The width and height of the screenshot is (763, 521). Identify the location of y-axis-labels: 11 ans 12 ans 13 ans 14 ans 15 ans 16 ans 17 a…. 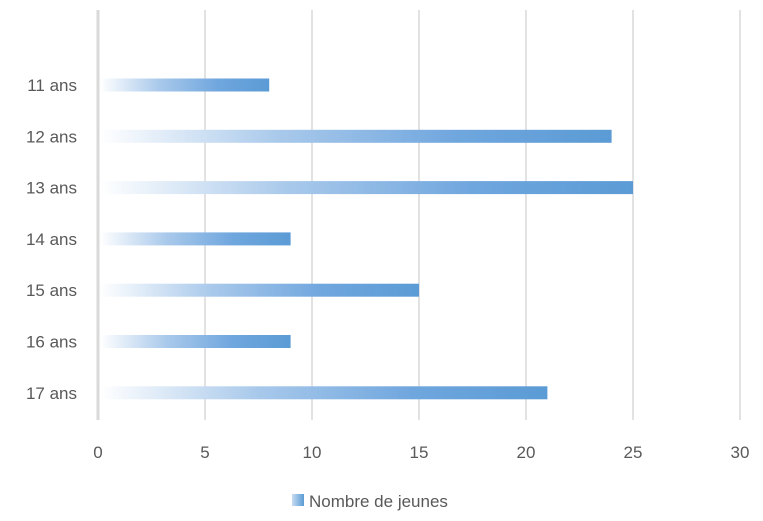
(51, 239).